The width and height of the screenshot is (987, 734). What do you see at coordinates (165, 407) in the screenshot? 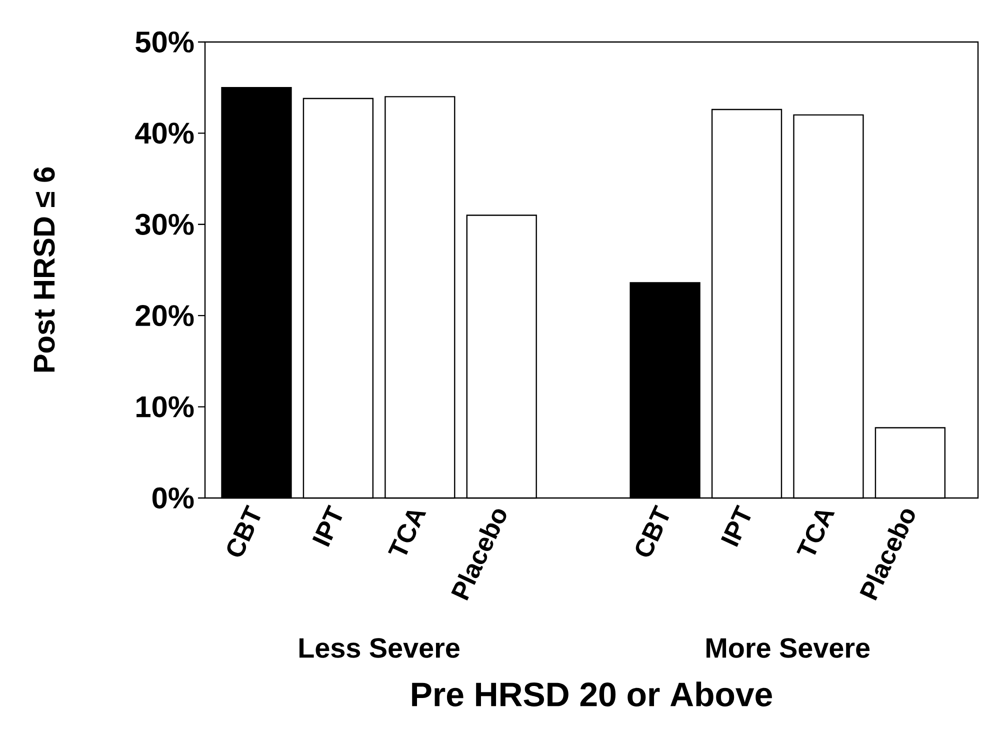
I see `y-tick-label: 10%` at bounding box center [165, 407].